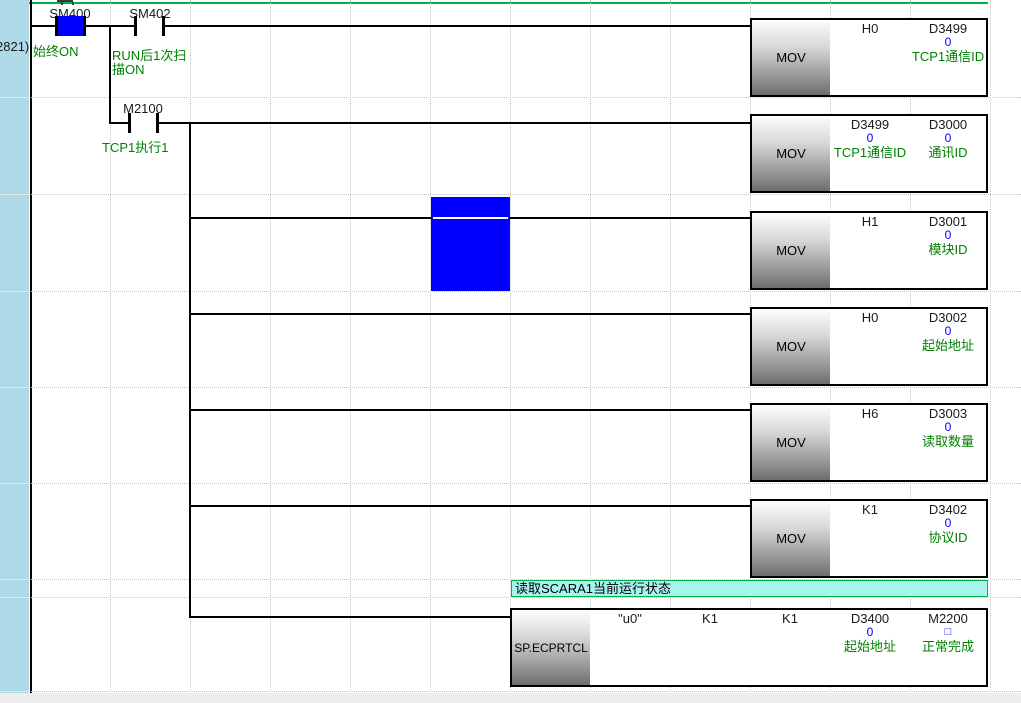 The width and height of the screenshot is (1021, 703). Describe the element at coordinates (135, 147) in the screenshot. I see `device-comment: TCP1执行1` at that location.